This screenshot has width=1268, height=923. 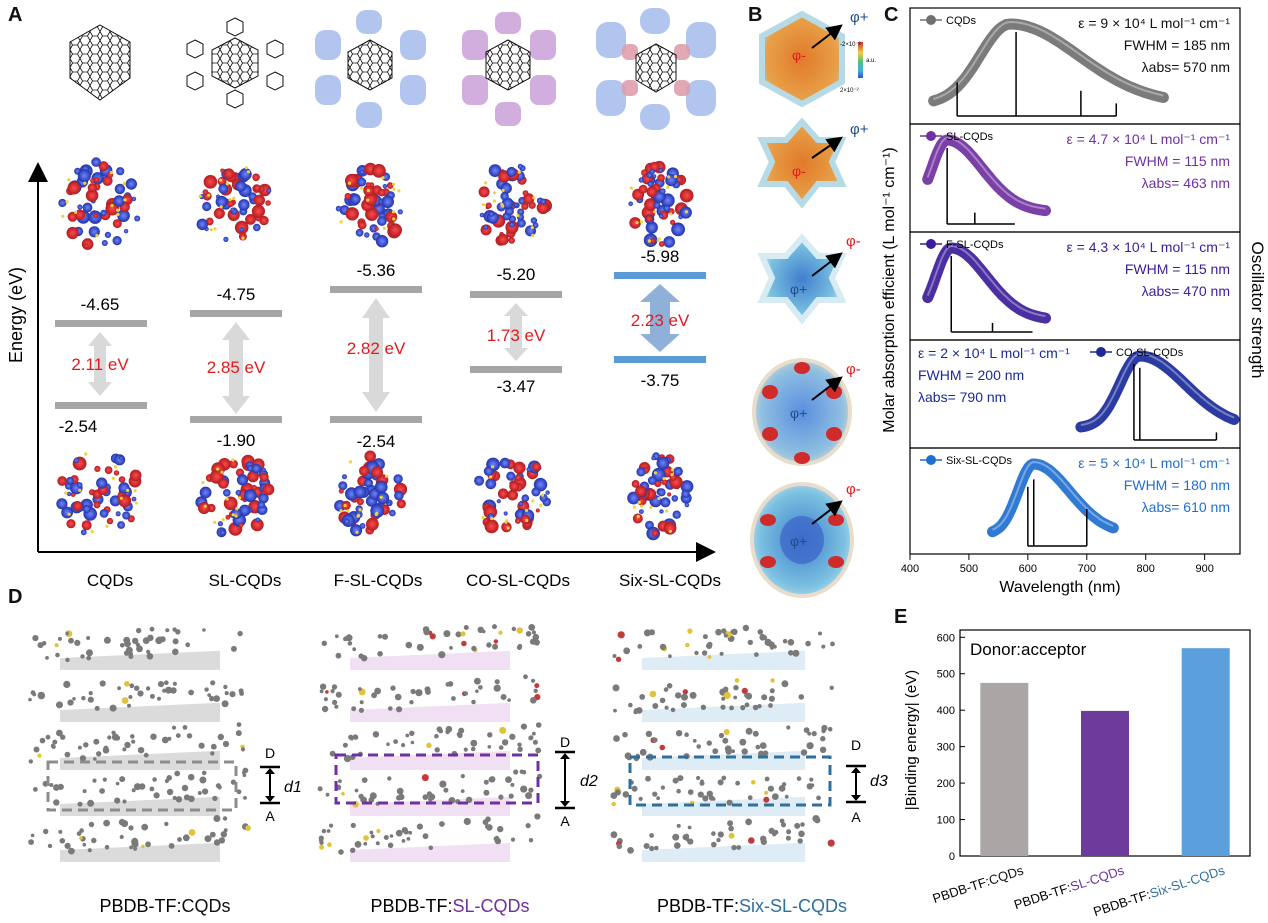 What do you see at coordinates (1075, 501) in the screenshot?
I see `subplot-frame` at bounding box center [1075, 501].